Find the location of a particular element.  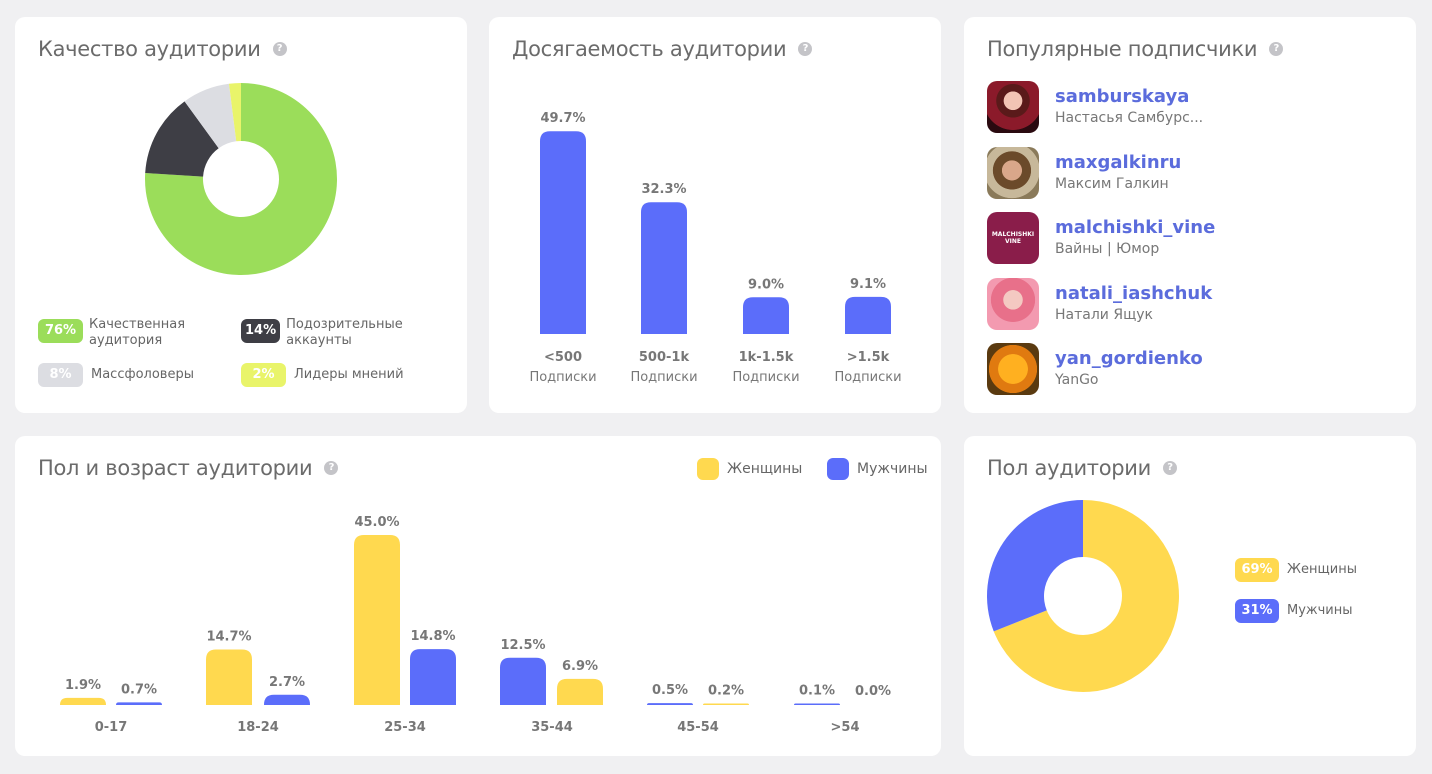

age-value-label: 0.2% is located at coordinates (726, 691).